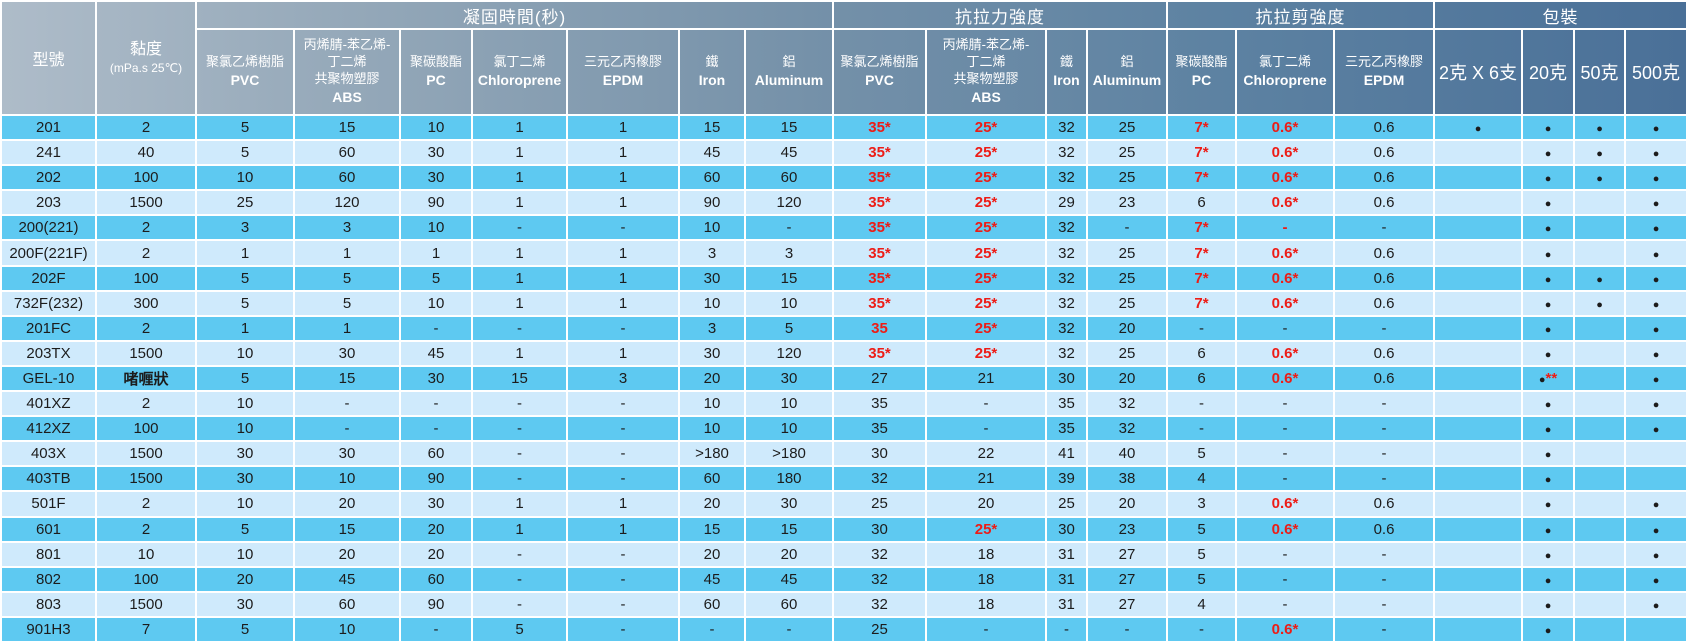 Image resolution: width=1686 pixels, height=643 pixels. Describe the element at coordinates (436, 629) in the screenshot. I see `cell-settime-pc: -` at that location.